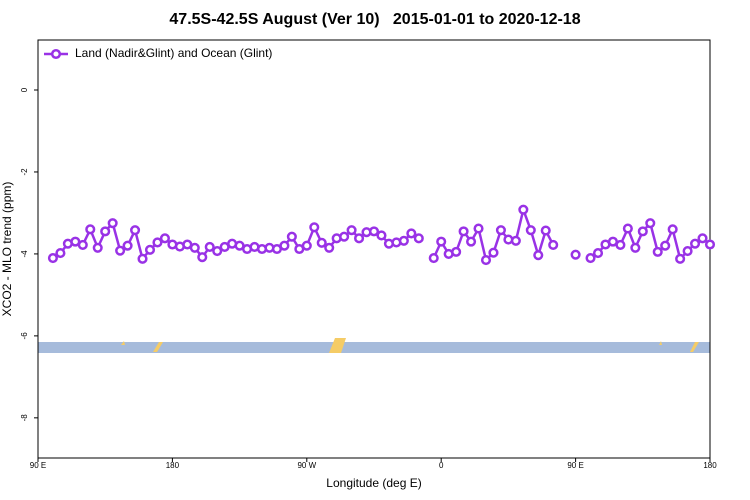 This screenshot has width=750, height=500. I want to click on y-tick-label: -4, so click(24, 254).